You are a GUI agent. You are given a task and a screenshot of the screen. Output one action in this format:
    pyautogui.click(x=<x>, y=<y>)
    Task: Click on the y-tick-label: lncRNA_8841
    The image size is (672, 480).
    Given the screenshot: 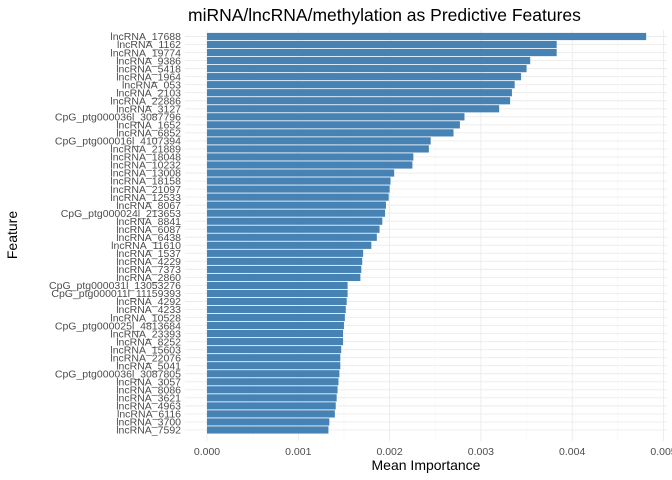 What is the action you would take?
    pyautogui.click(x=148, y=222)
    